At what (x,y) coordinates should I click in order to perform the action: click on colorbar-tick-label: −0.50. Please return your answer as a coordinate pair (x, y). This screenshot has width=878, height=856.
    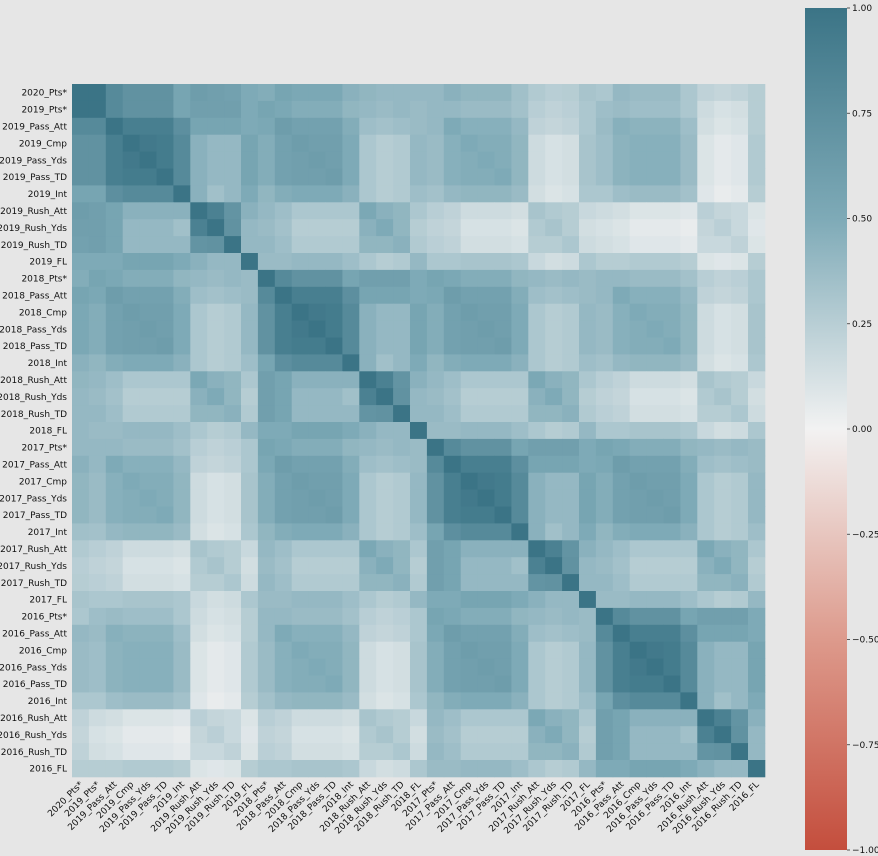
    Looking at the image, I should click on (865, 641).